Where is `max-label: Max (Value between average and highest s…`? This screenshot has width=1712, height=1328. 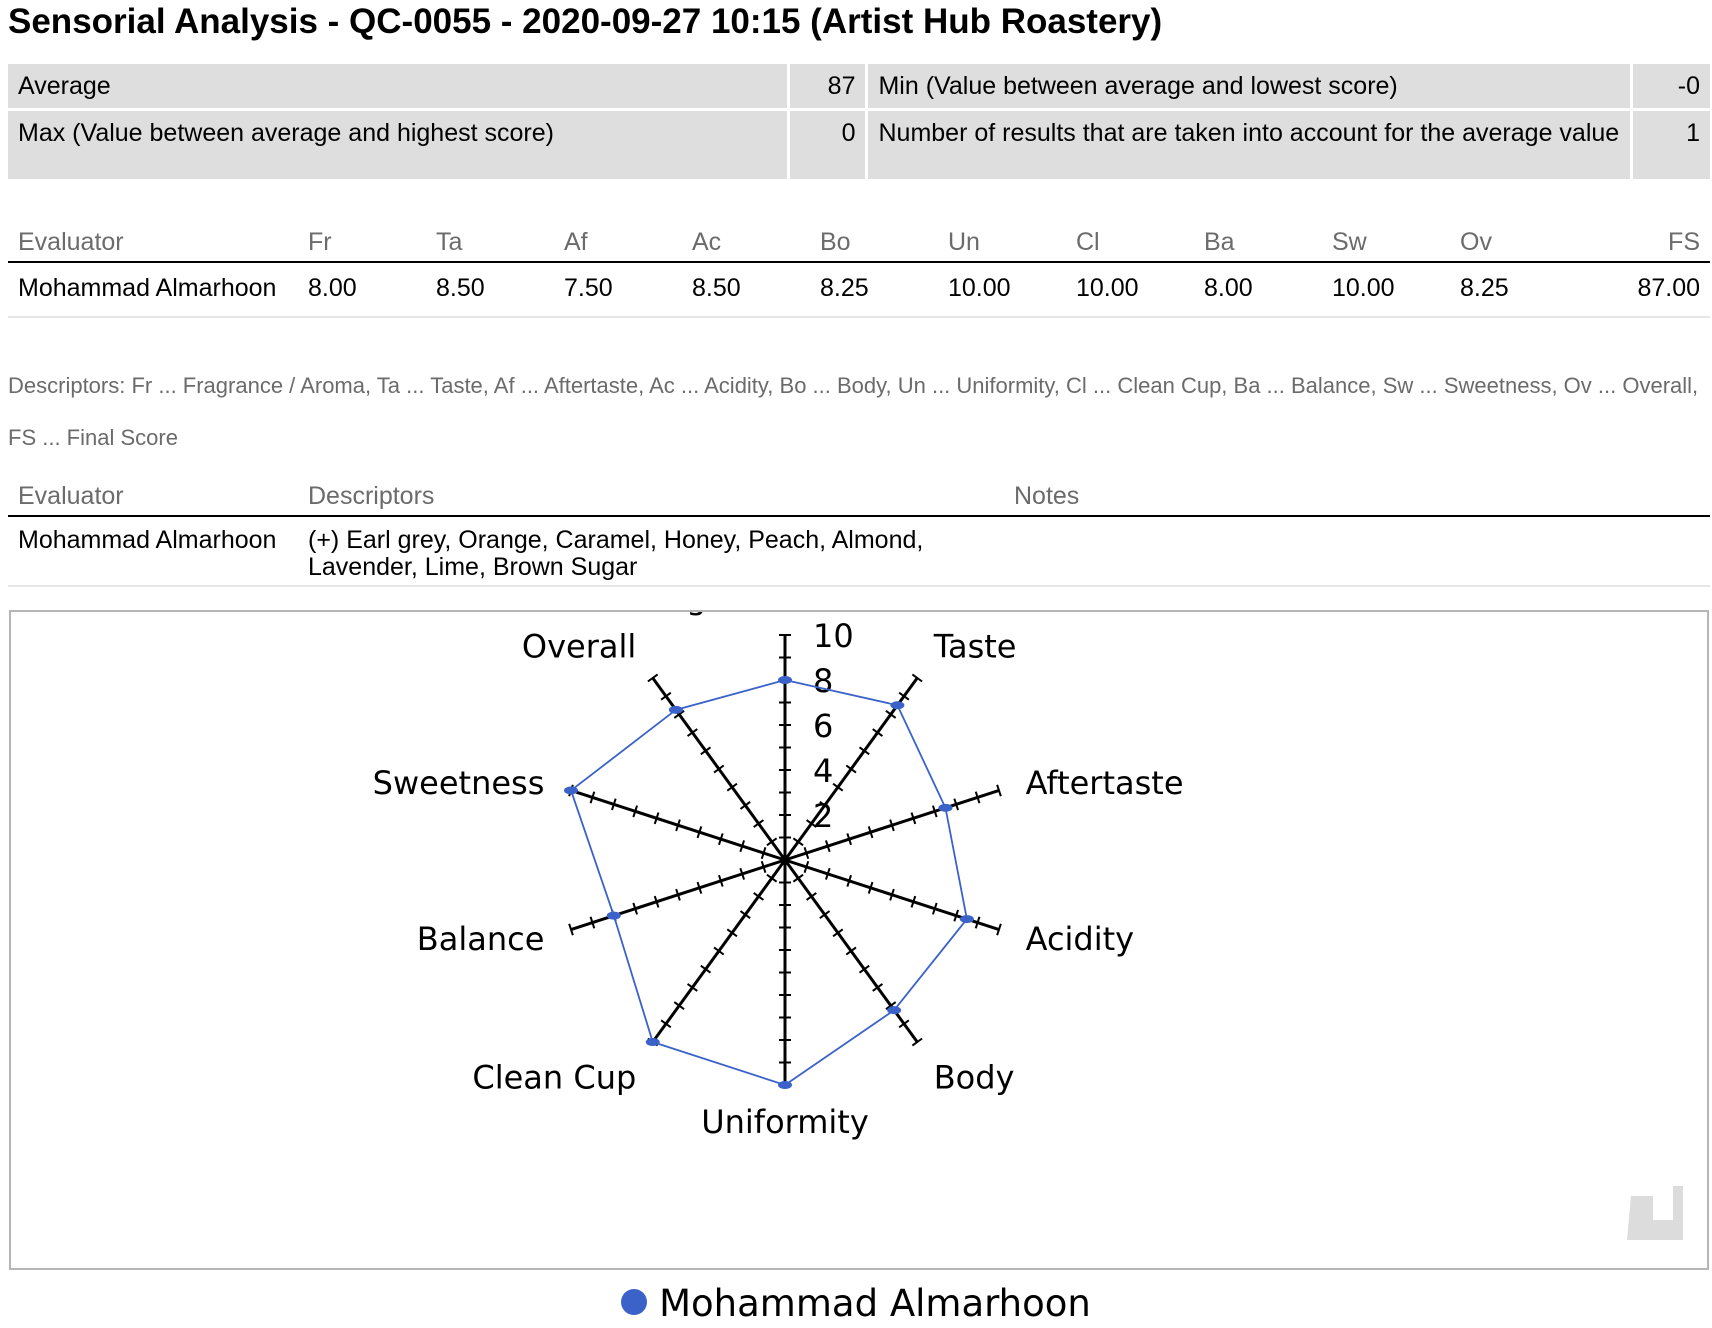
max-label: Max (Value between average and highest s… is located at coordinates (397, 145).